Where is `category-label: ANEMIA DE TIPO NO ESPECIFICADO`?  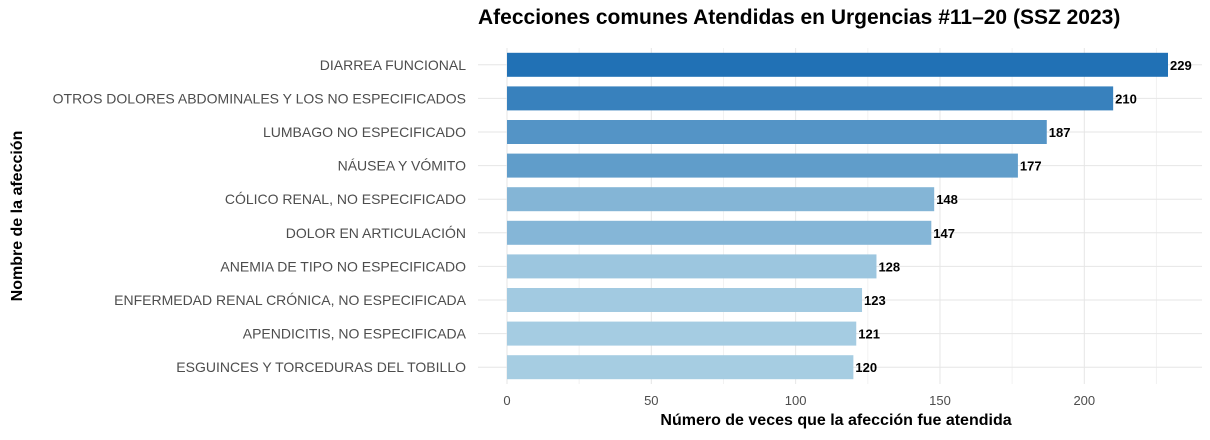 category-label: ANEMIA DE TIPO NO ESPECIFICADO is located at coordinates (343, 266).